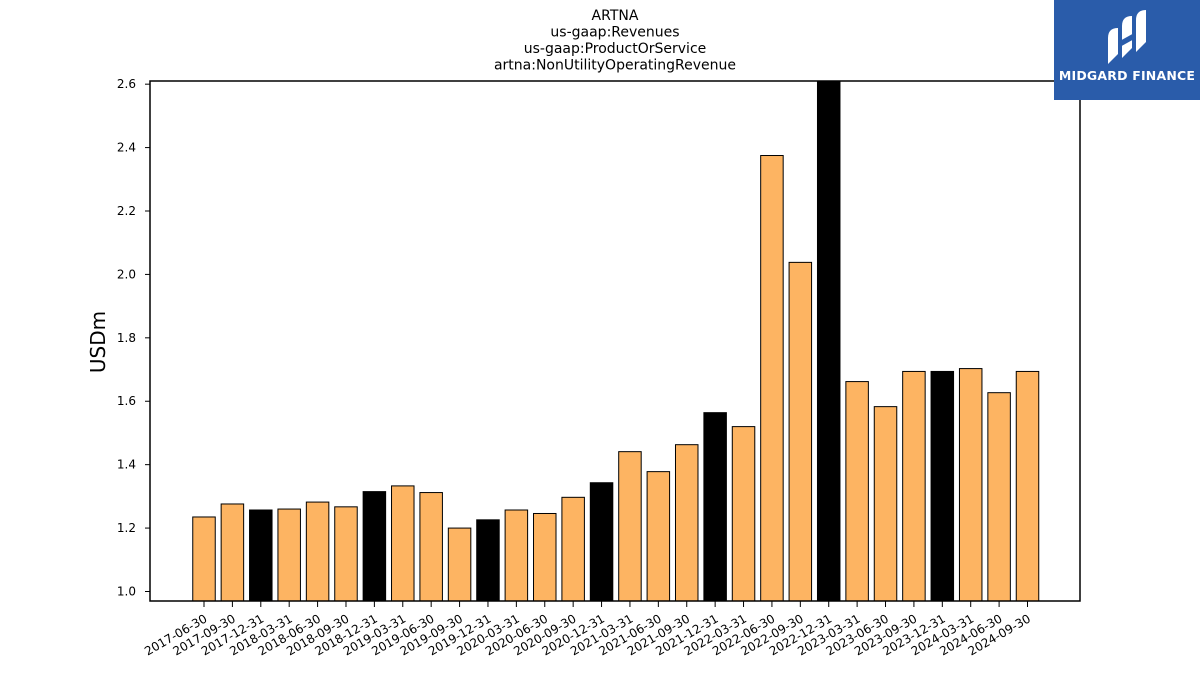  I want to click on chart-title-line: us-gaap:Revenues, so click(614, 33).